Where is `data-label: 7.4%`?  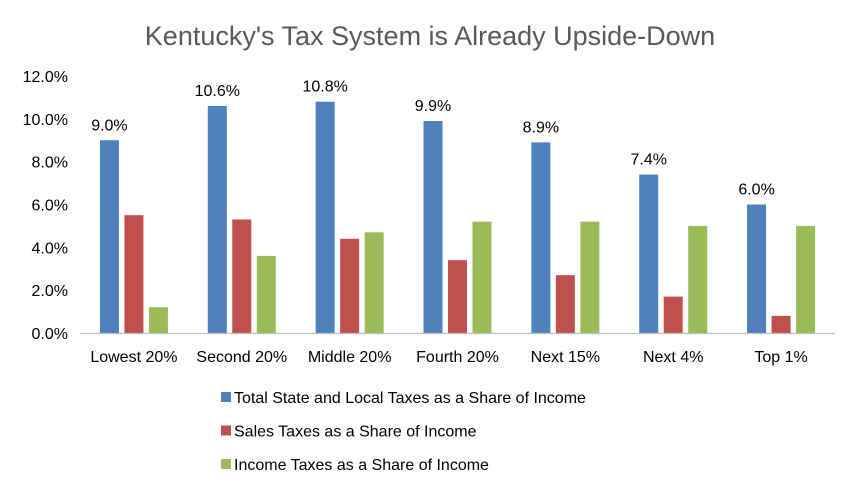 data-label: 7.4% is located at coordinates (648, 160).